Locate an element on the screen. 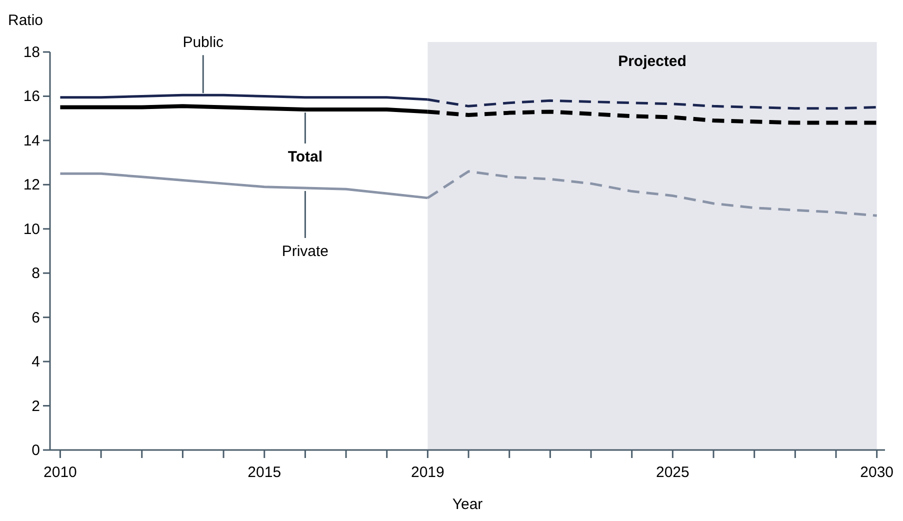 This screenshot has width=903, height=521. text: Total is located at coordinates (305, 157).